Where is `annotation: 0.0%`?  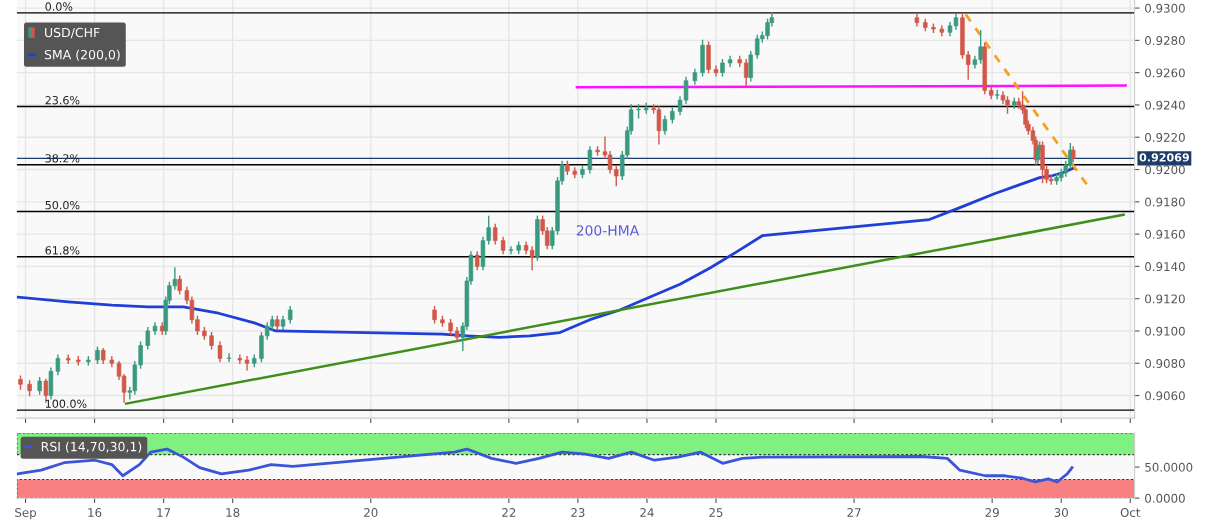
annotation: 0.0% is located at coordinates (59, 6).